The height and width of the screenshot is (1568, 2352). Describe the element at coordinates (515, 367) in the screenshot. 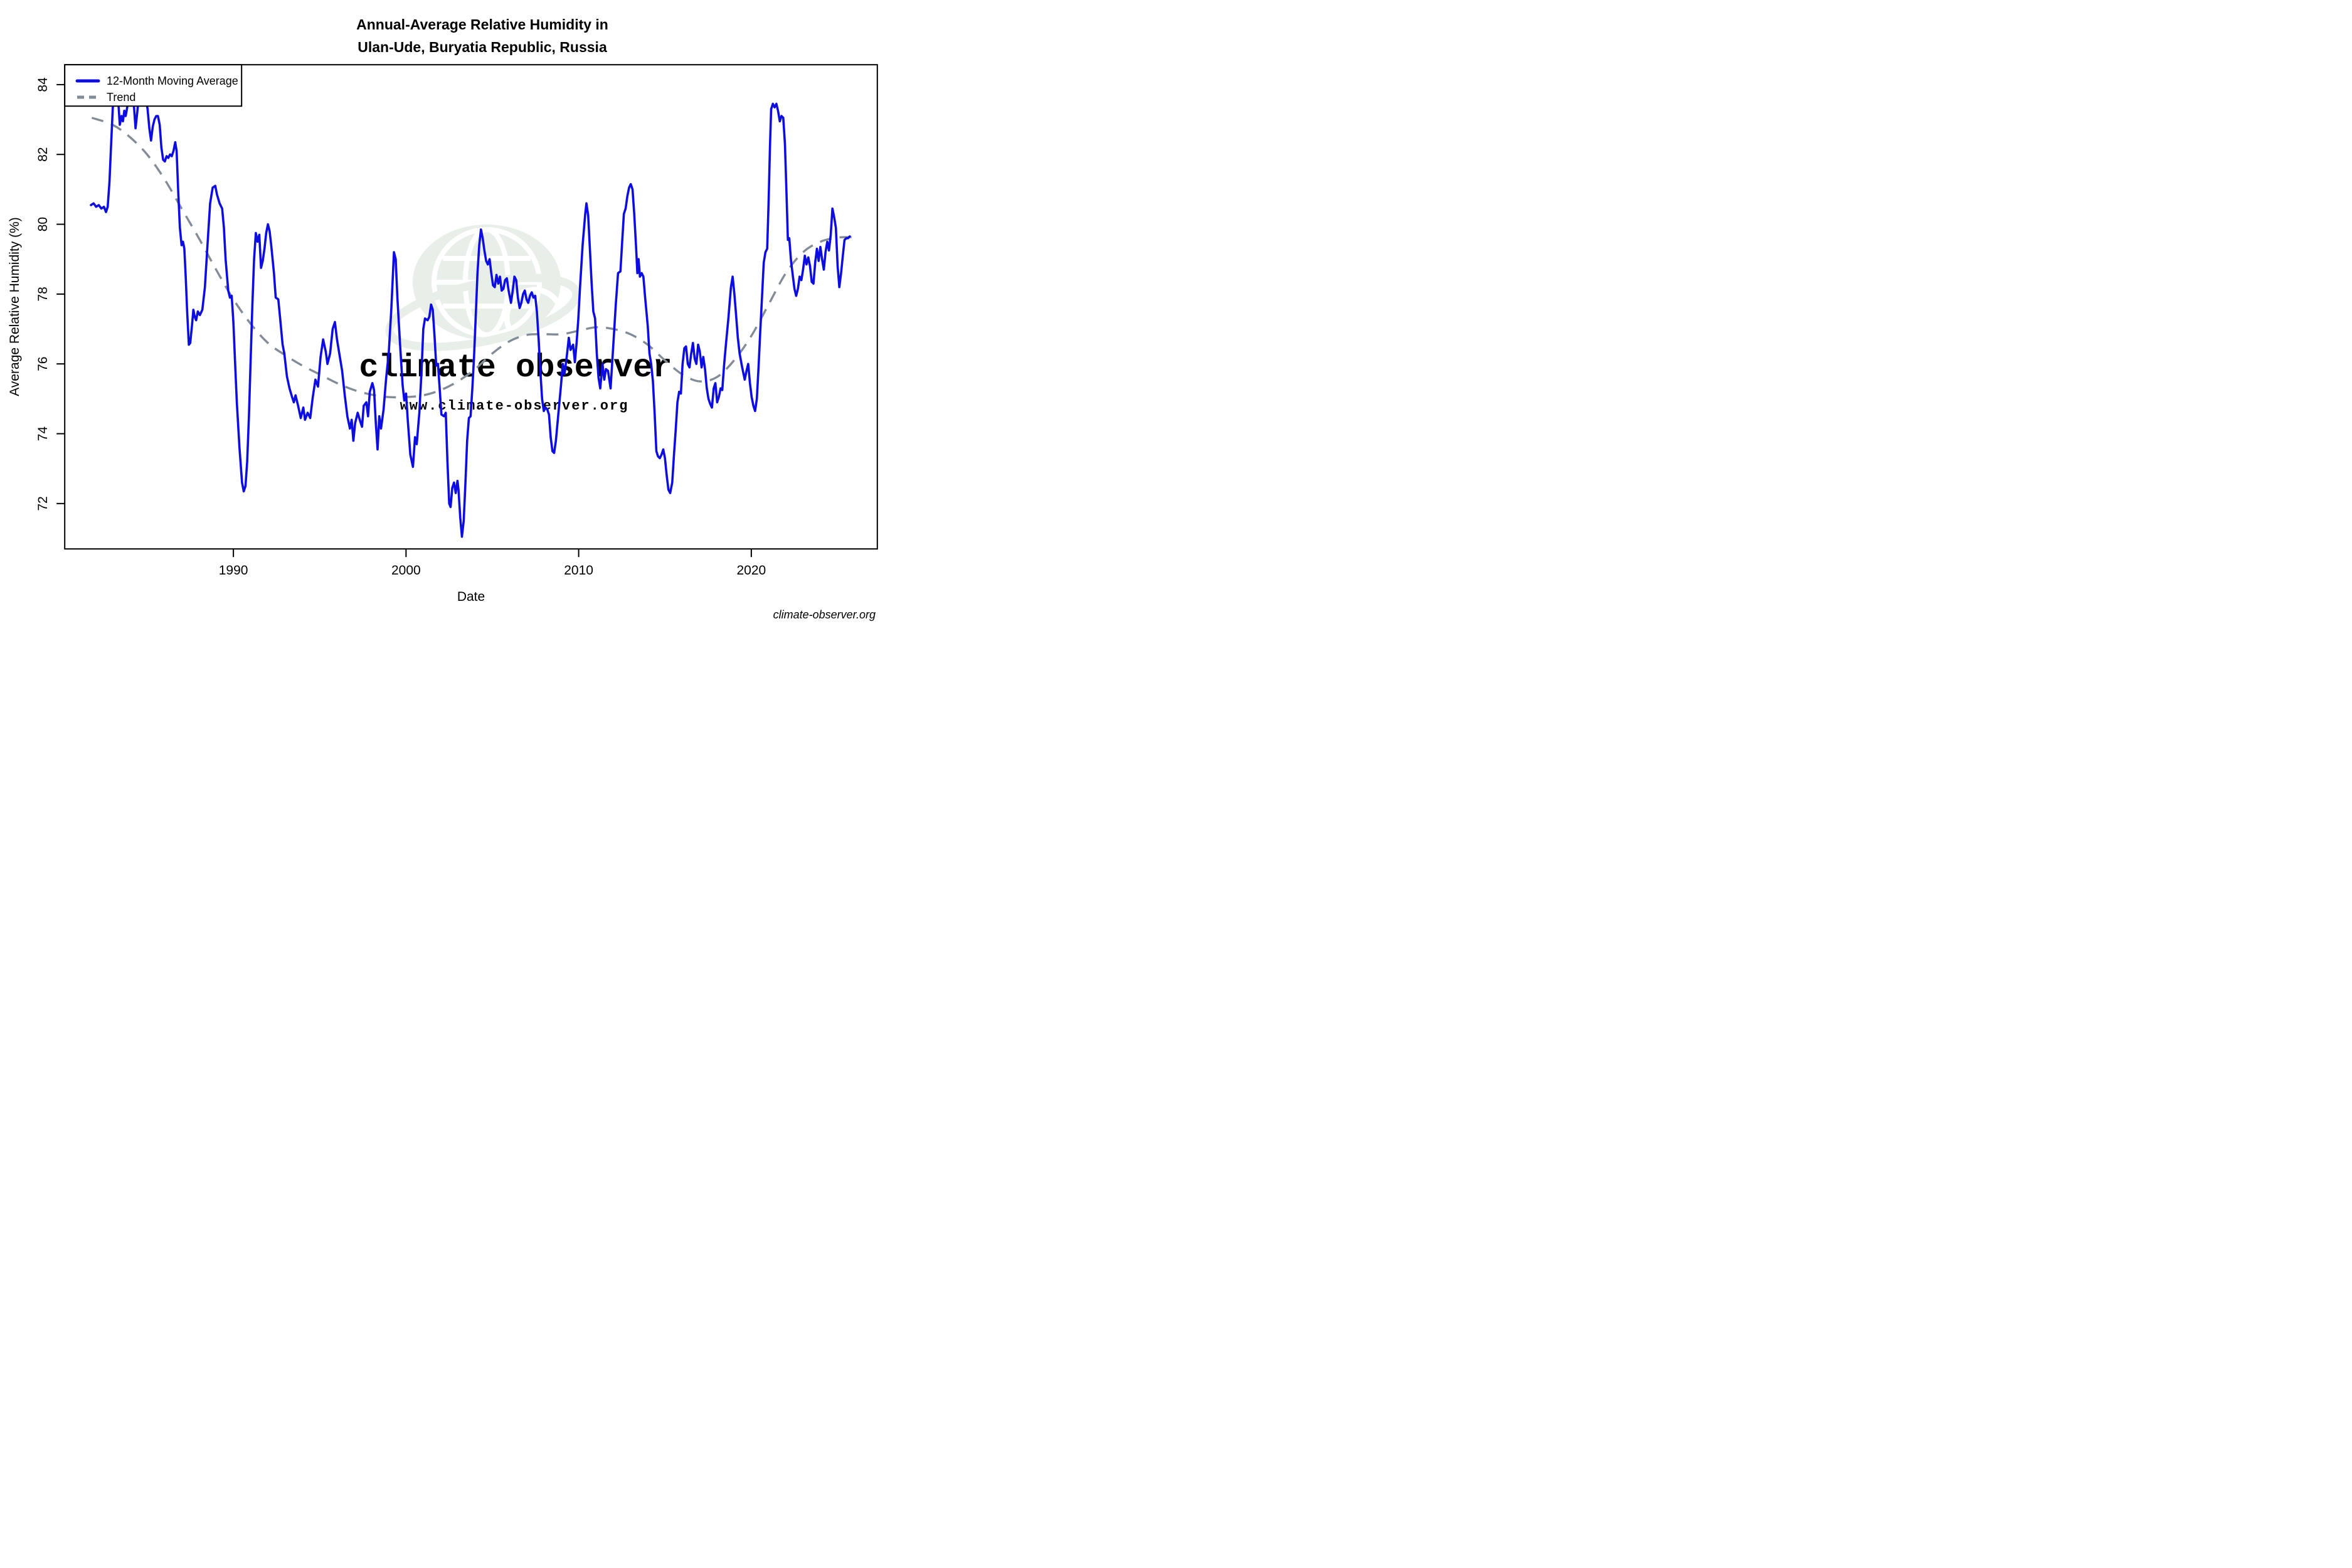

I see `watermark-brand-text: climate observer` at that location.